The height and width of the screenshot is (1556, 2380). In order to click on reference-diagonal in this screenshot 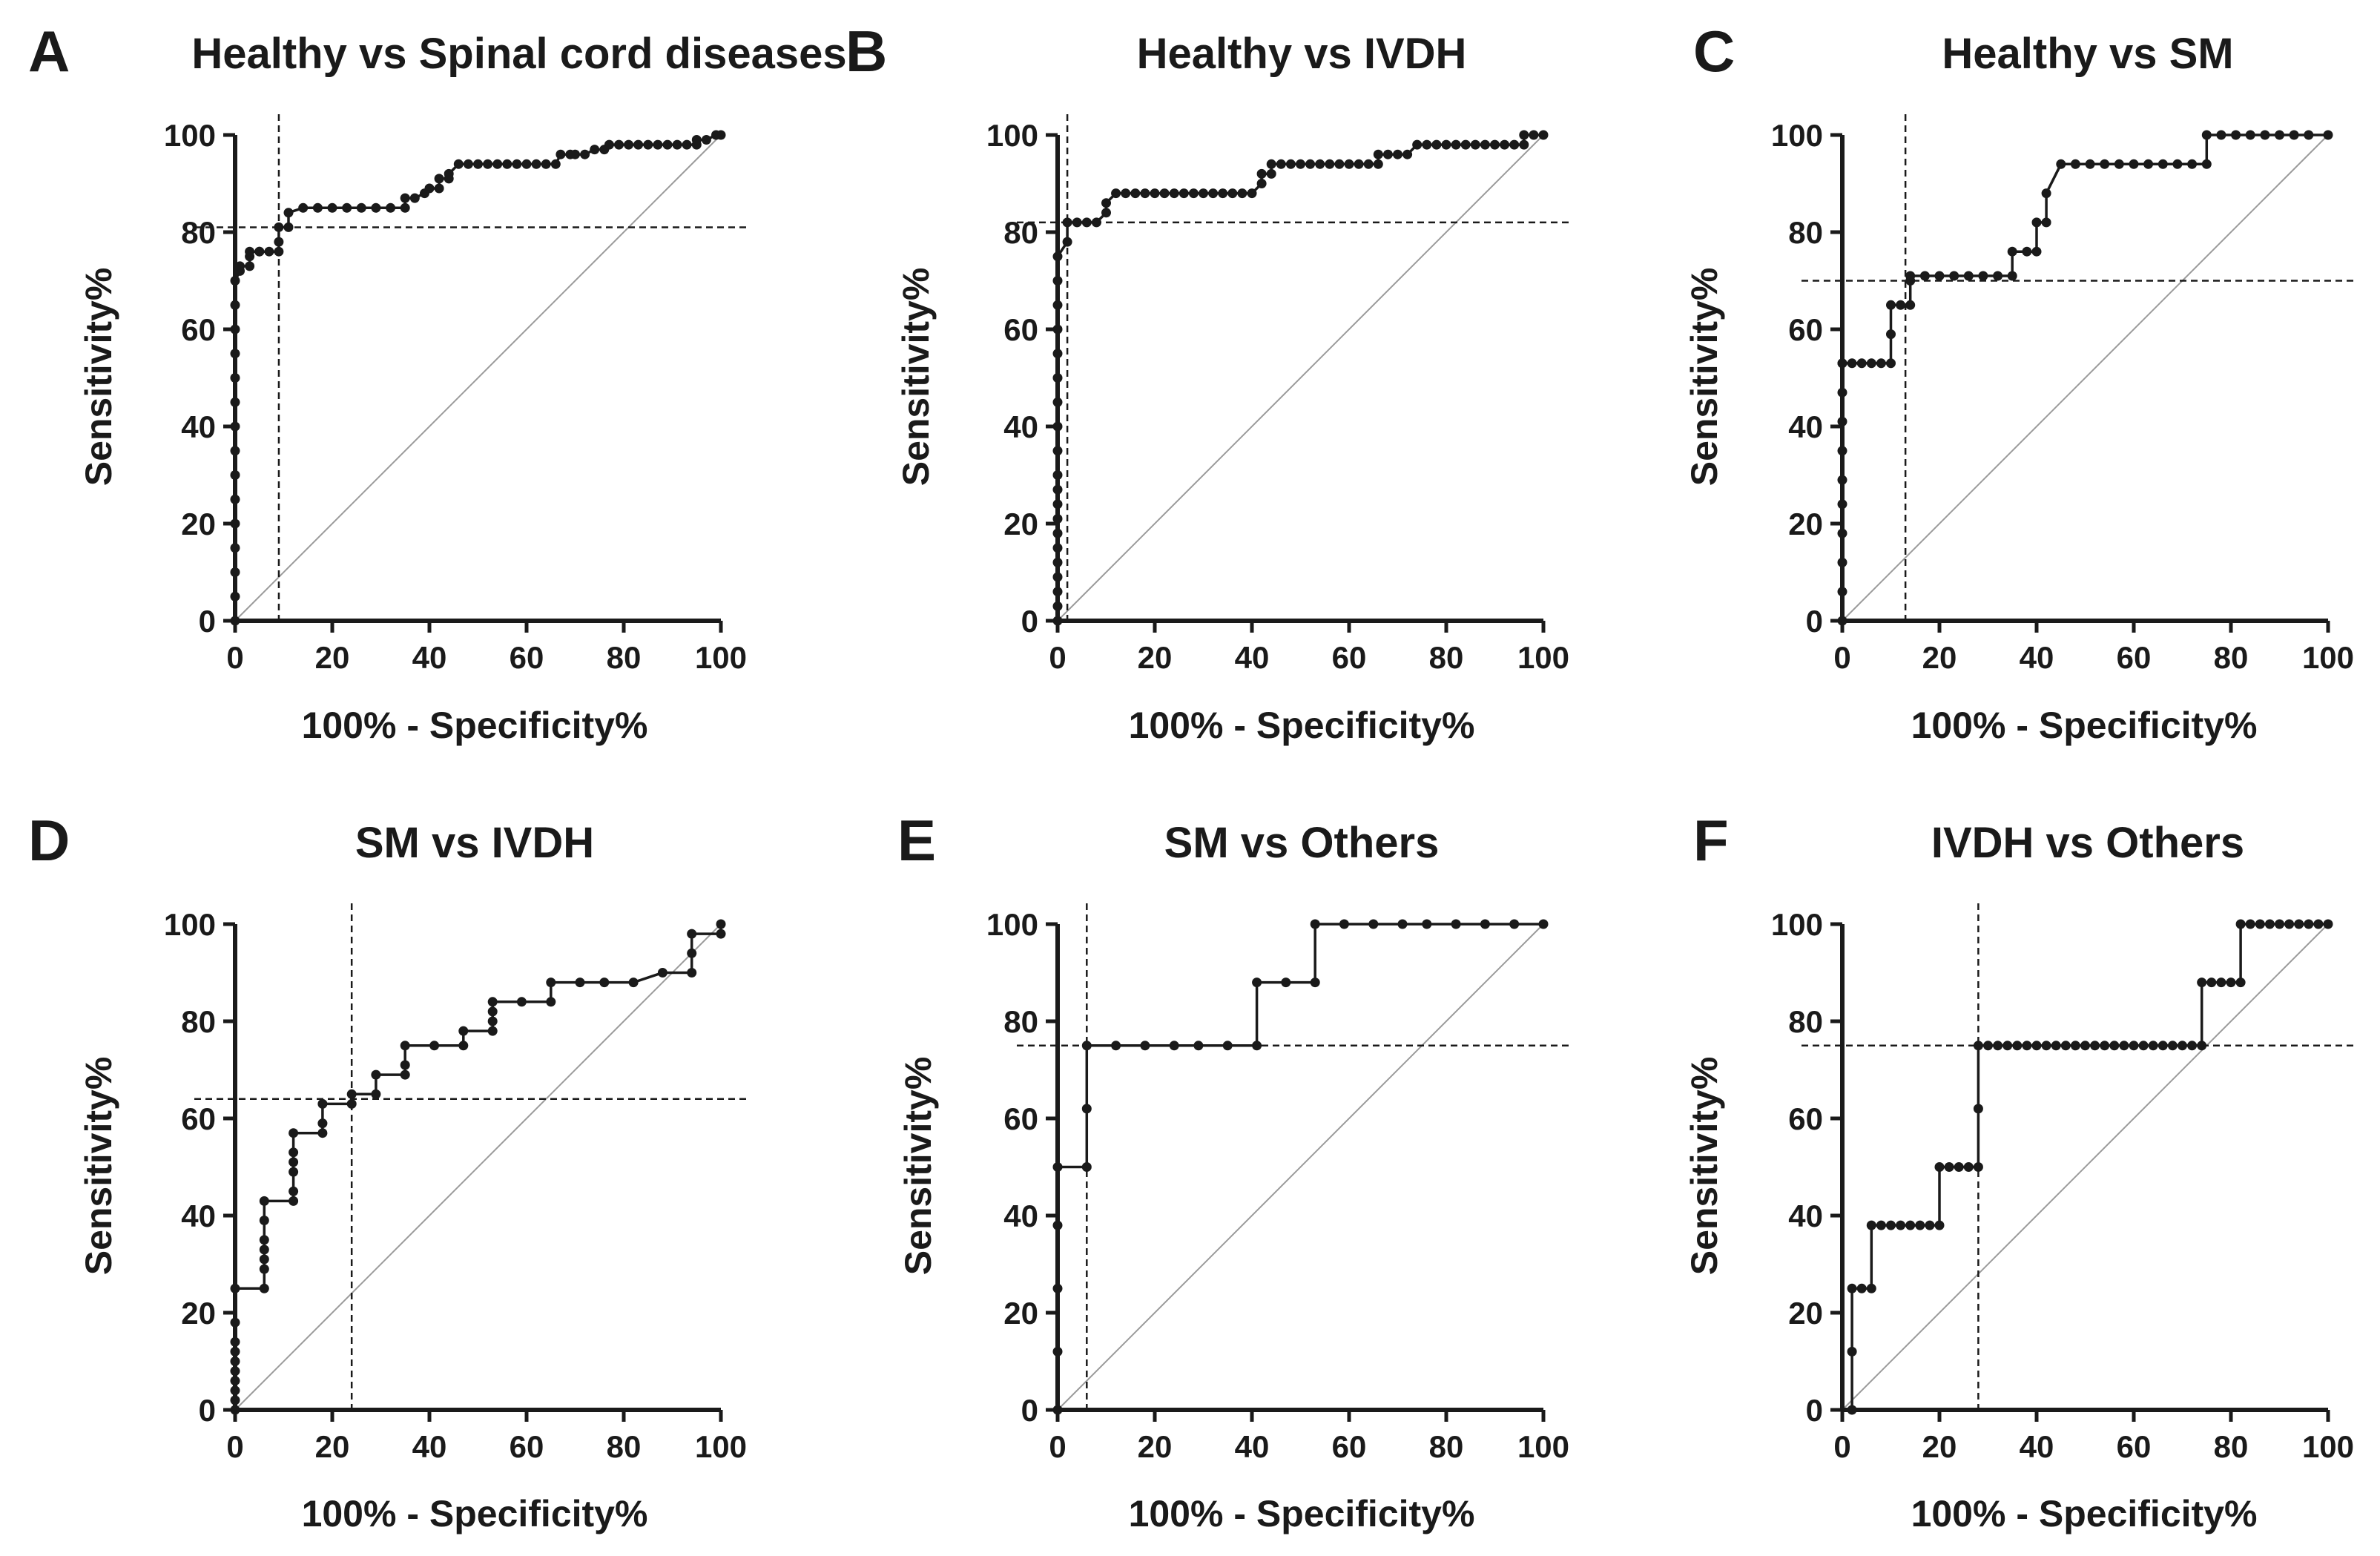, I will do `click(478, 378)`.